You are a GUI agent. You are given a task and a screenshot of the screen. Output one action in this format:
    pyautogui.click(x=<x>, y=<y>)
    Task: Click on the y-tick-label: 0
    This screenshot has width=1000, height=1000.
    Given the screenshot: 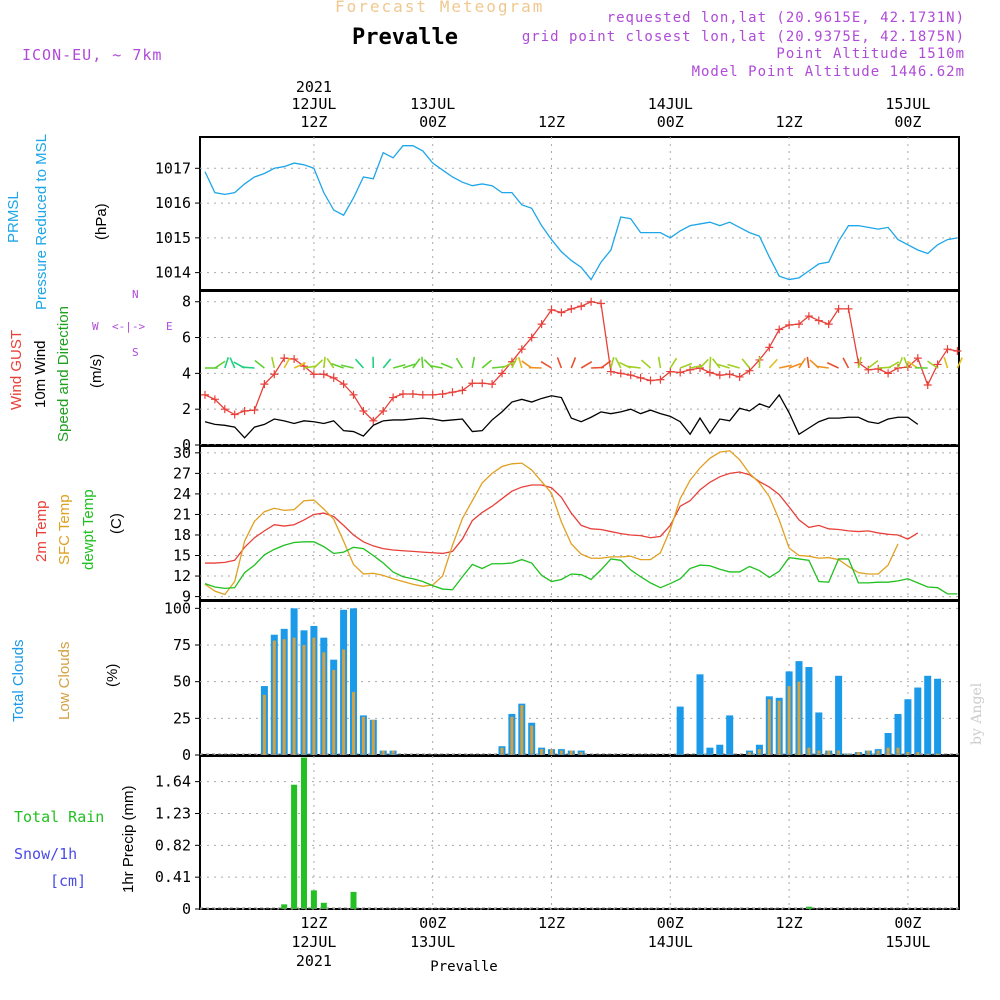 What is the action you would take?
    pyautogui.click(x=186, y=755)
    